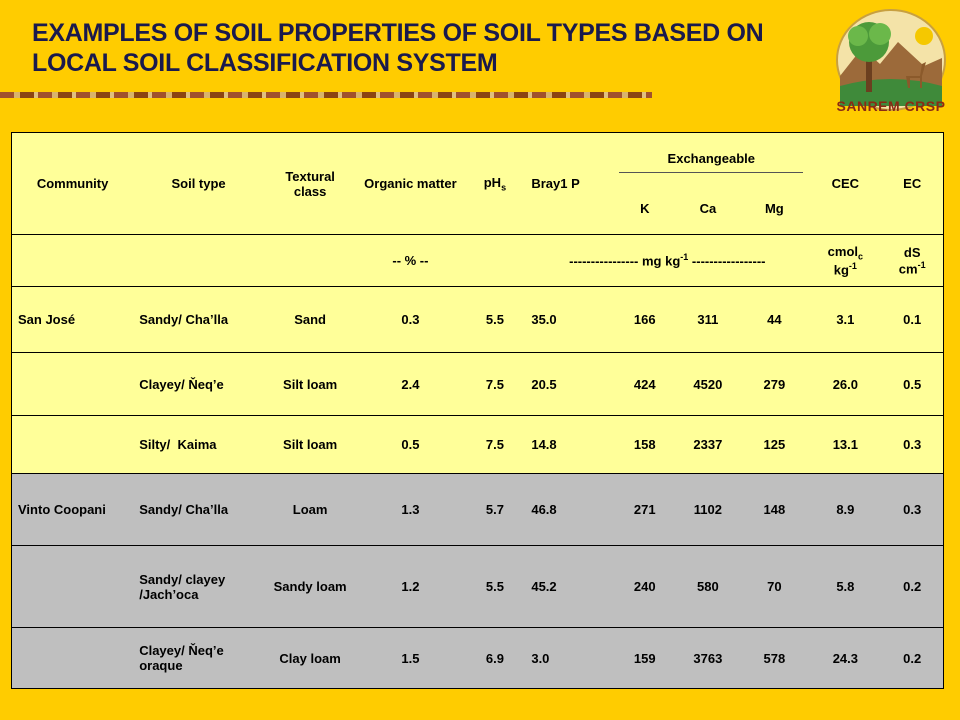 The image size is (960, 720). What do you see at coordinates (711, 157) in the screenshot?
I see `col-group-exchangeable: Exchangeable` at bounding box center [711, 157].